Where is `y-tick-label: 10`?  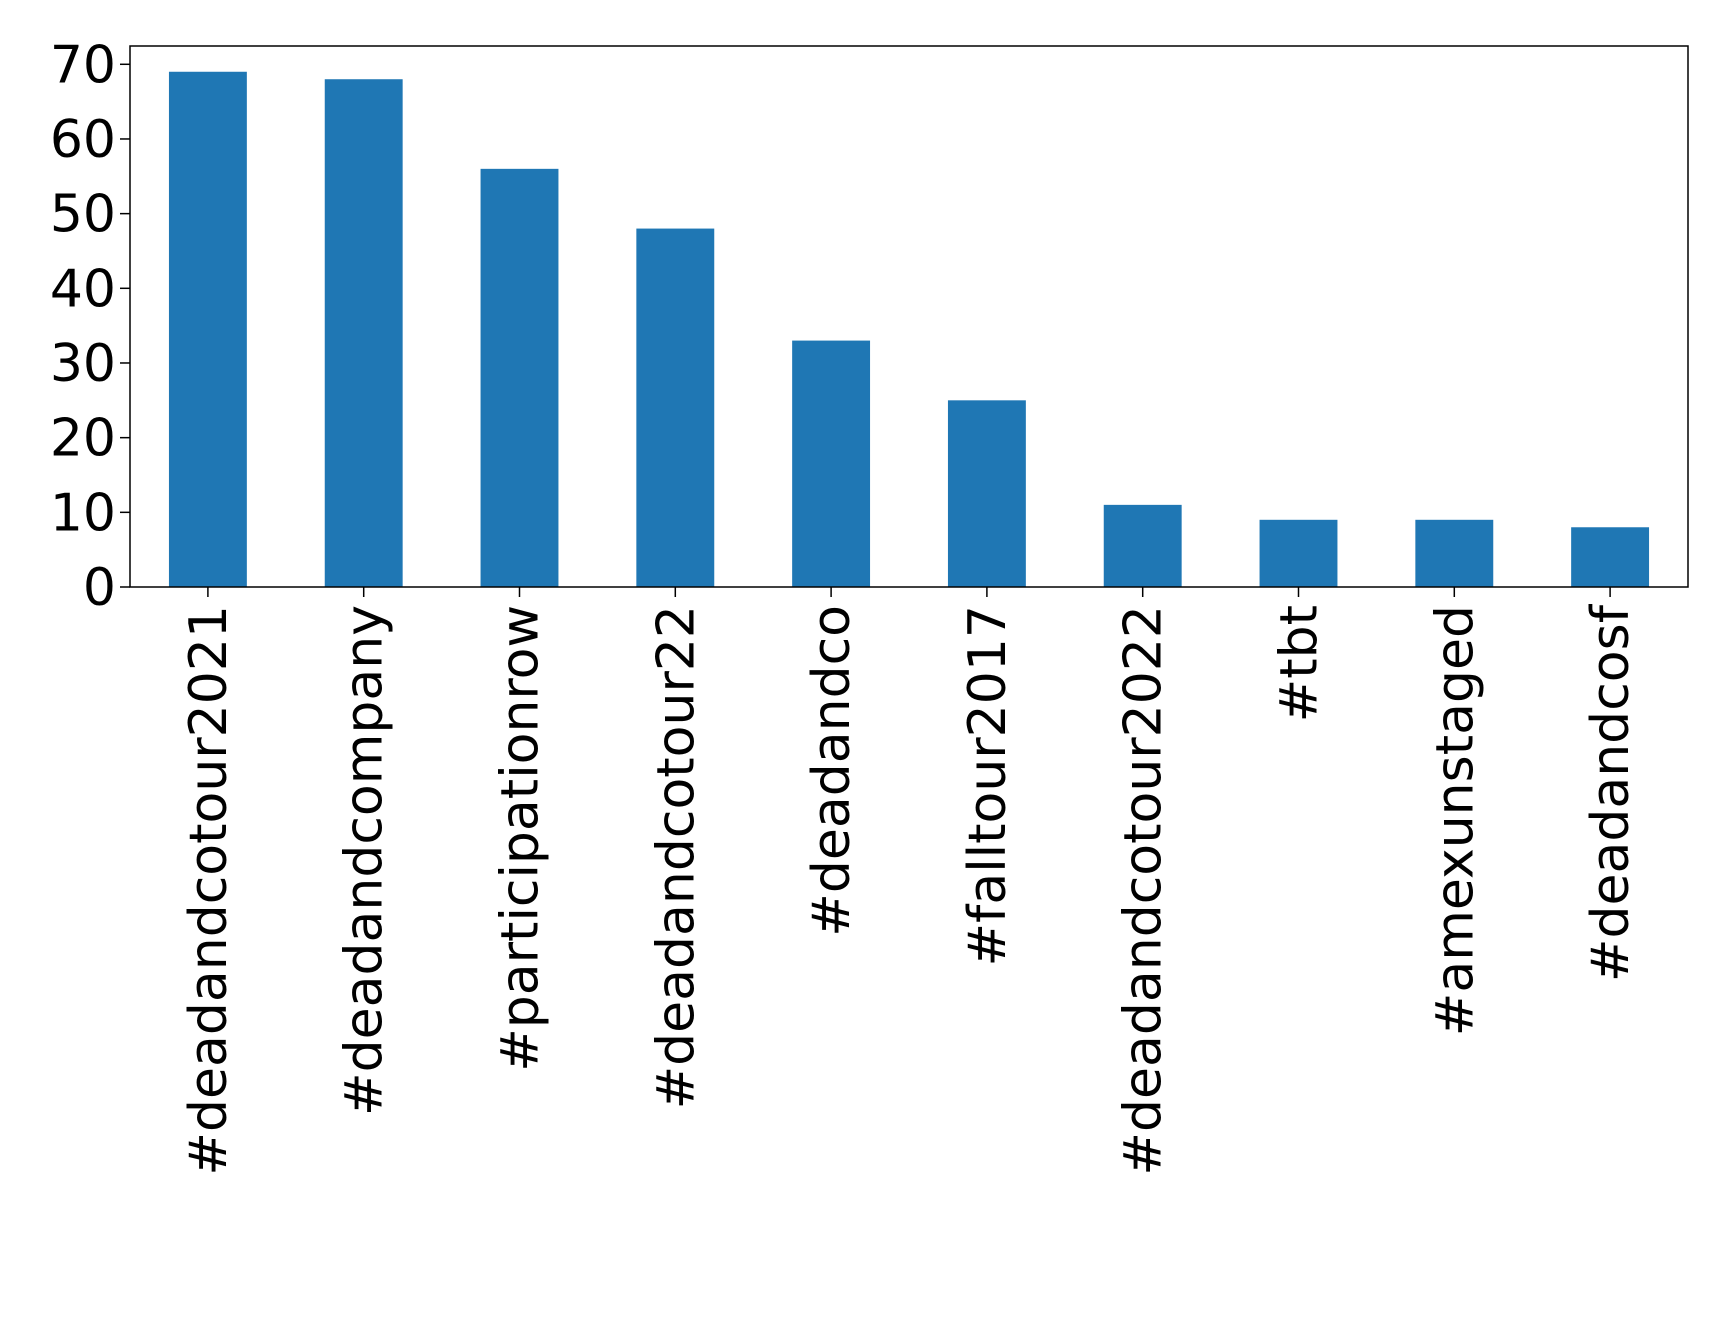 y-tick-label: 10 is located at coordinates (83, 513).